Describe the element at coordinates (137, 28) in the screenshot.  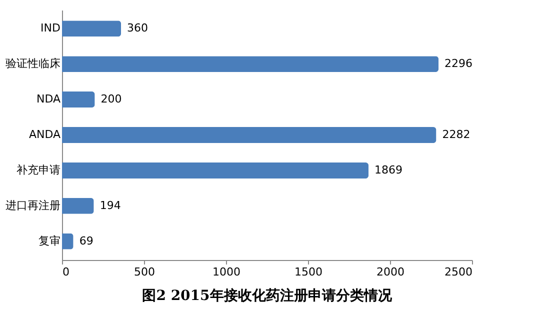
I see `data-label: 360` at that location.